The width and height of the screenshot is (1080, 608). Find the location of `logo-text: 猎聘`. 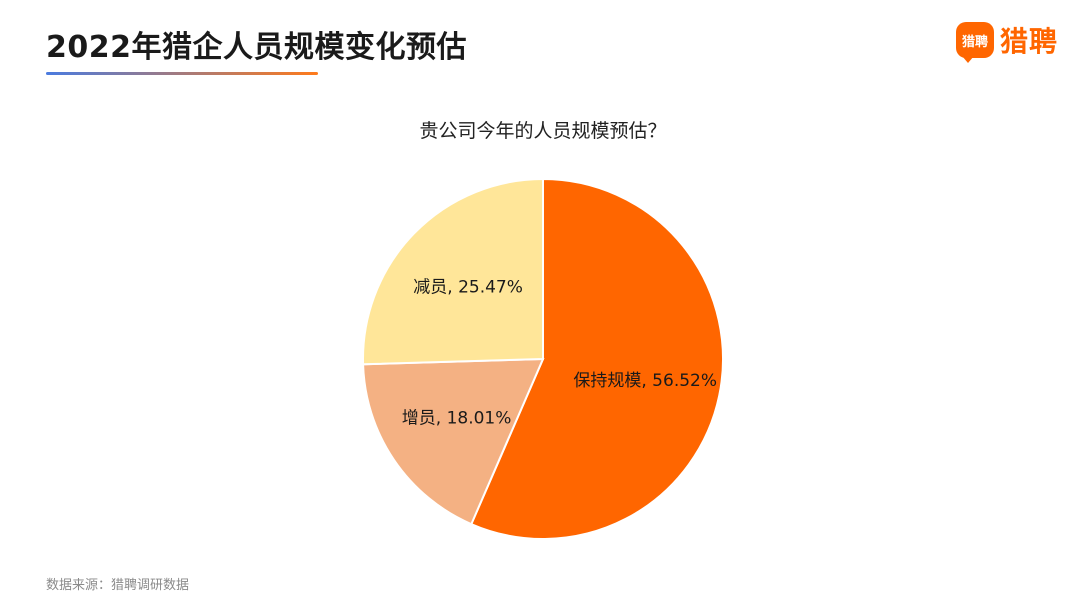

logo-text: 猎聘 is located at coordinates (1028, 41).